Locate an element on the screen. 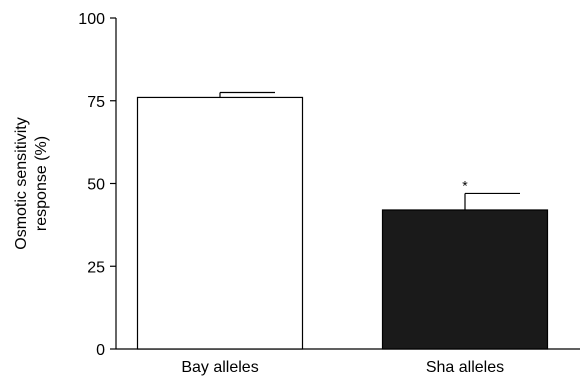 The width and height of the screenshot is (584, 378). y-tick-label: 0 is located at coordinates (100, 350).